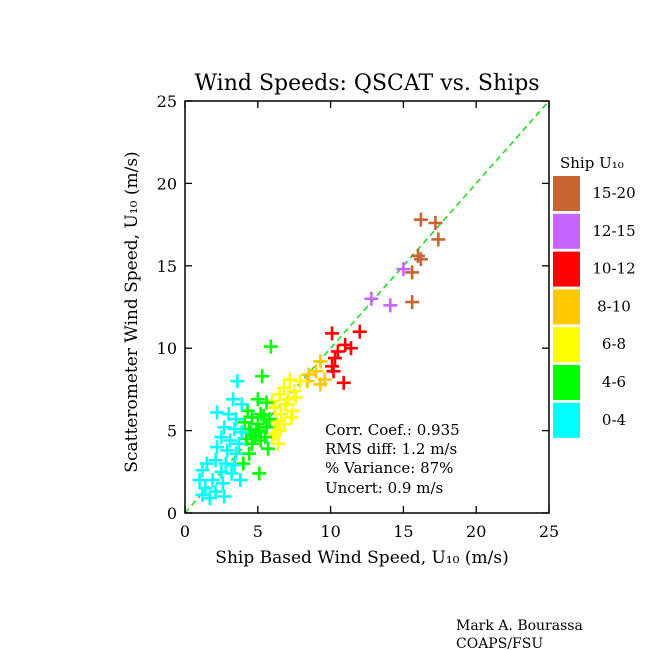  I want to click on legend-label: 4-6, so click(614, 382).